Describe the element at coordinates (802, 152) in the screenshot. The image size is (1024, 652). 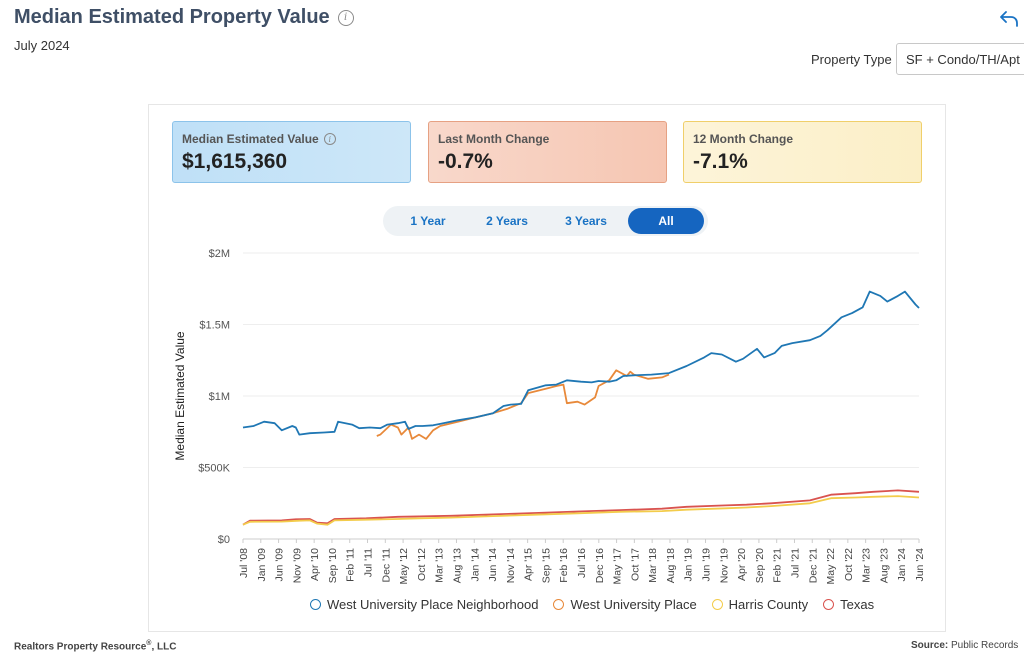
I see `kpi-12-month-change: 12 Month Change -7.1%` at that location.